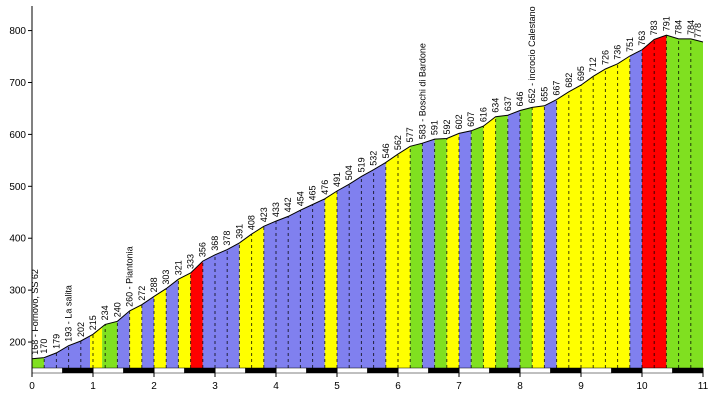  Describe the element at coordinates (17, 291) in the screenshot. I see `y-tick-label: 300` at that location.